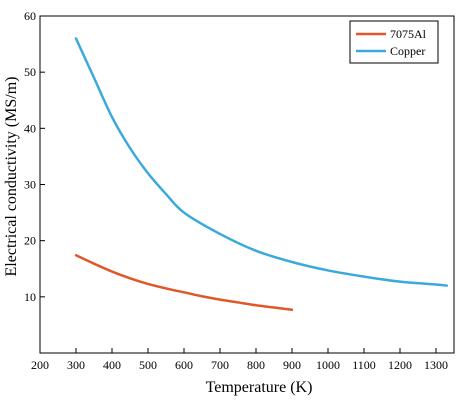 The width and height of the screenshot is (463, 400). What do you see at coordinates (256, 365) in the screenshot?
I see `x-tick-label: 800` at bounding box center [256, 365].